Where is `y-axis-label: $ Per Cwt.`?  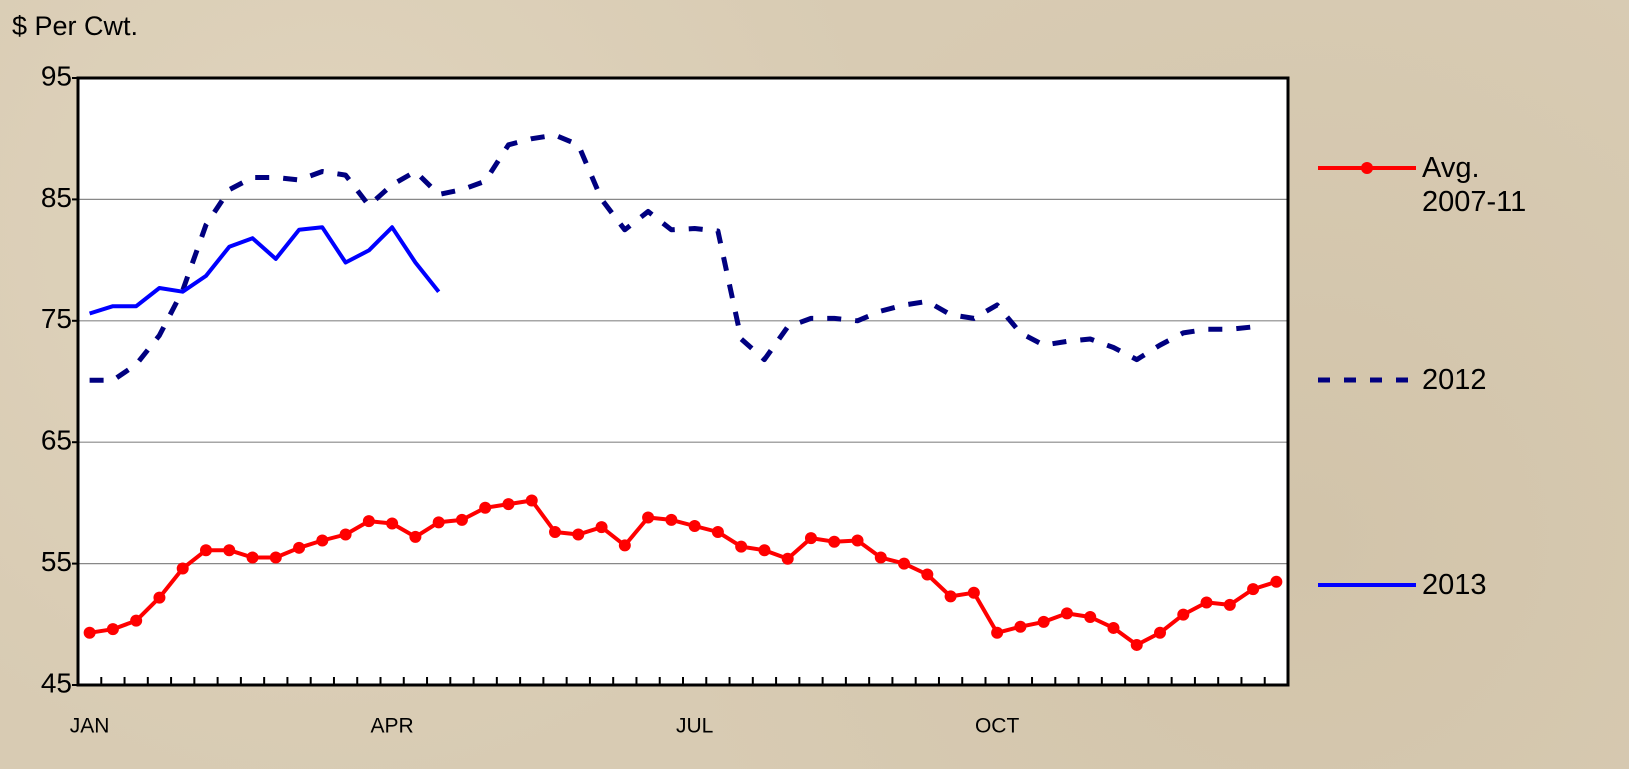
y-axis-label: $ Per Cwt. is located at coordinates (75, 26).